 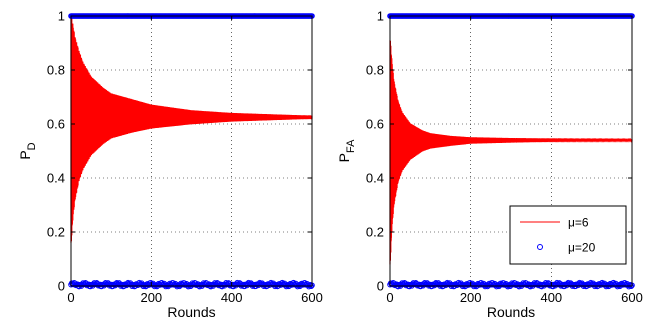 What do you see at coordinates (32, 146) in the screenshot?
I see `y-axis-label-subscript: D` at bounding box center [32, 146].